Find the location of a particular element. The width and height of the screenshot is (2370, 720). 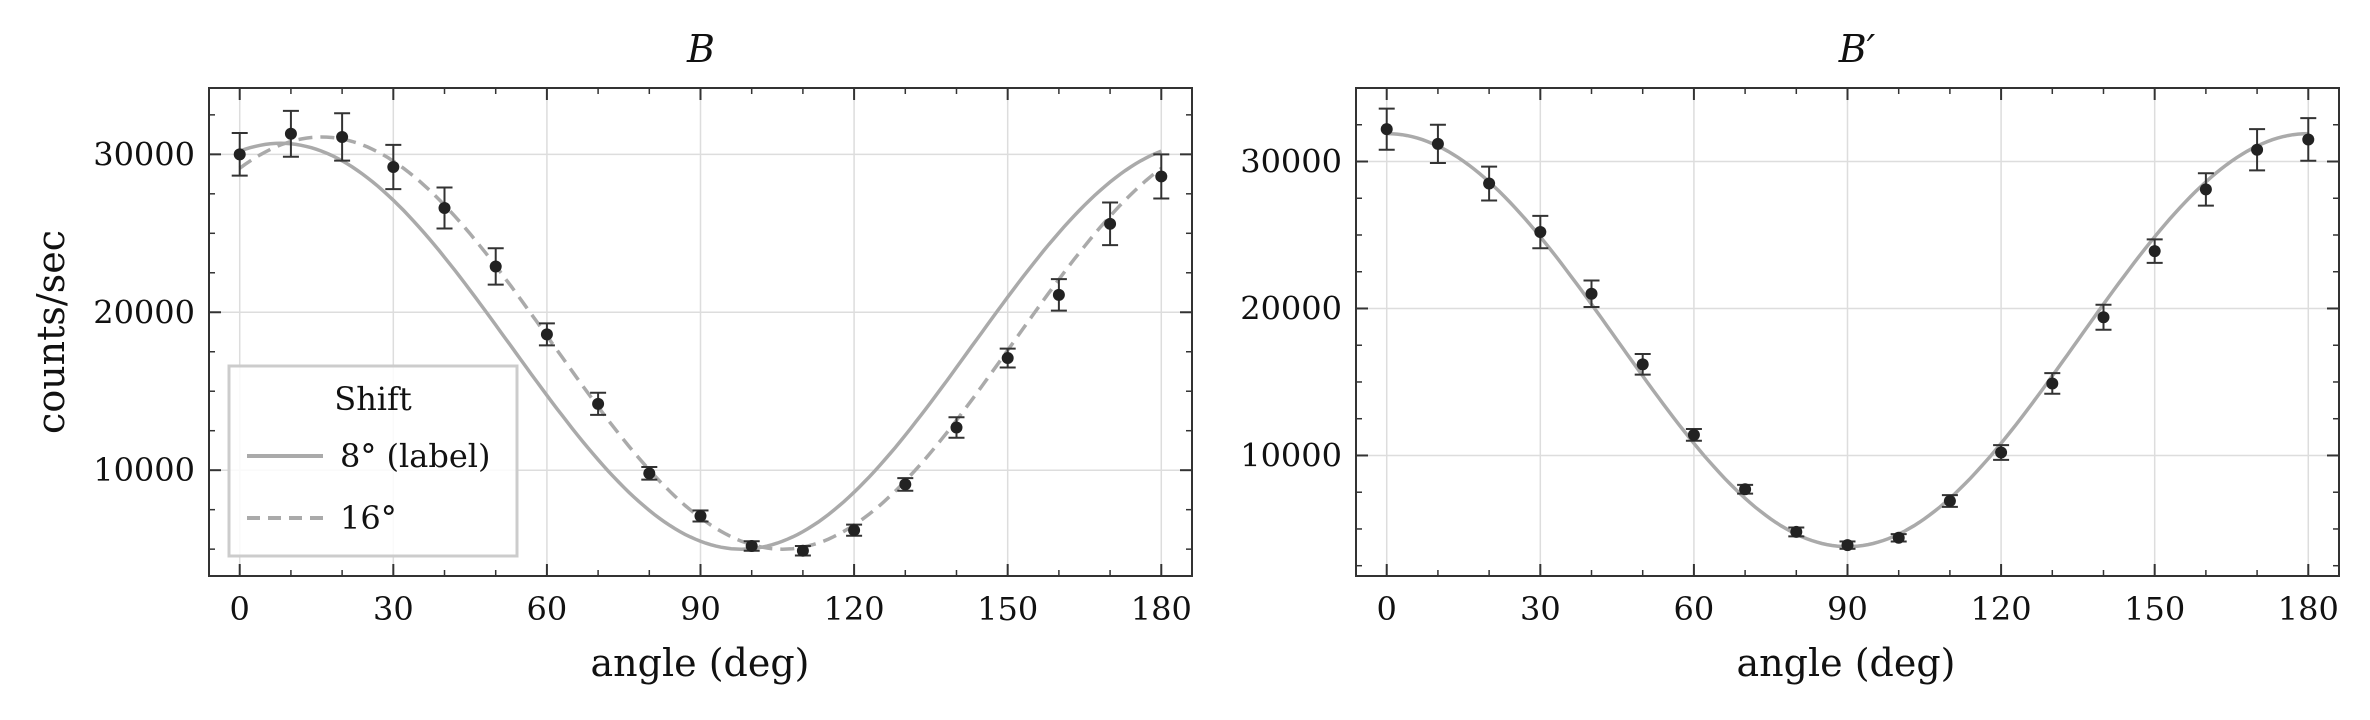

legend-label: 8° (label) is located at coordinates (415, 456).